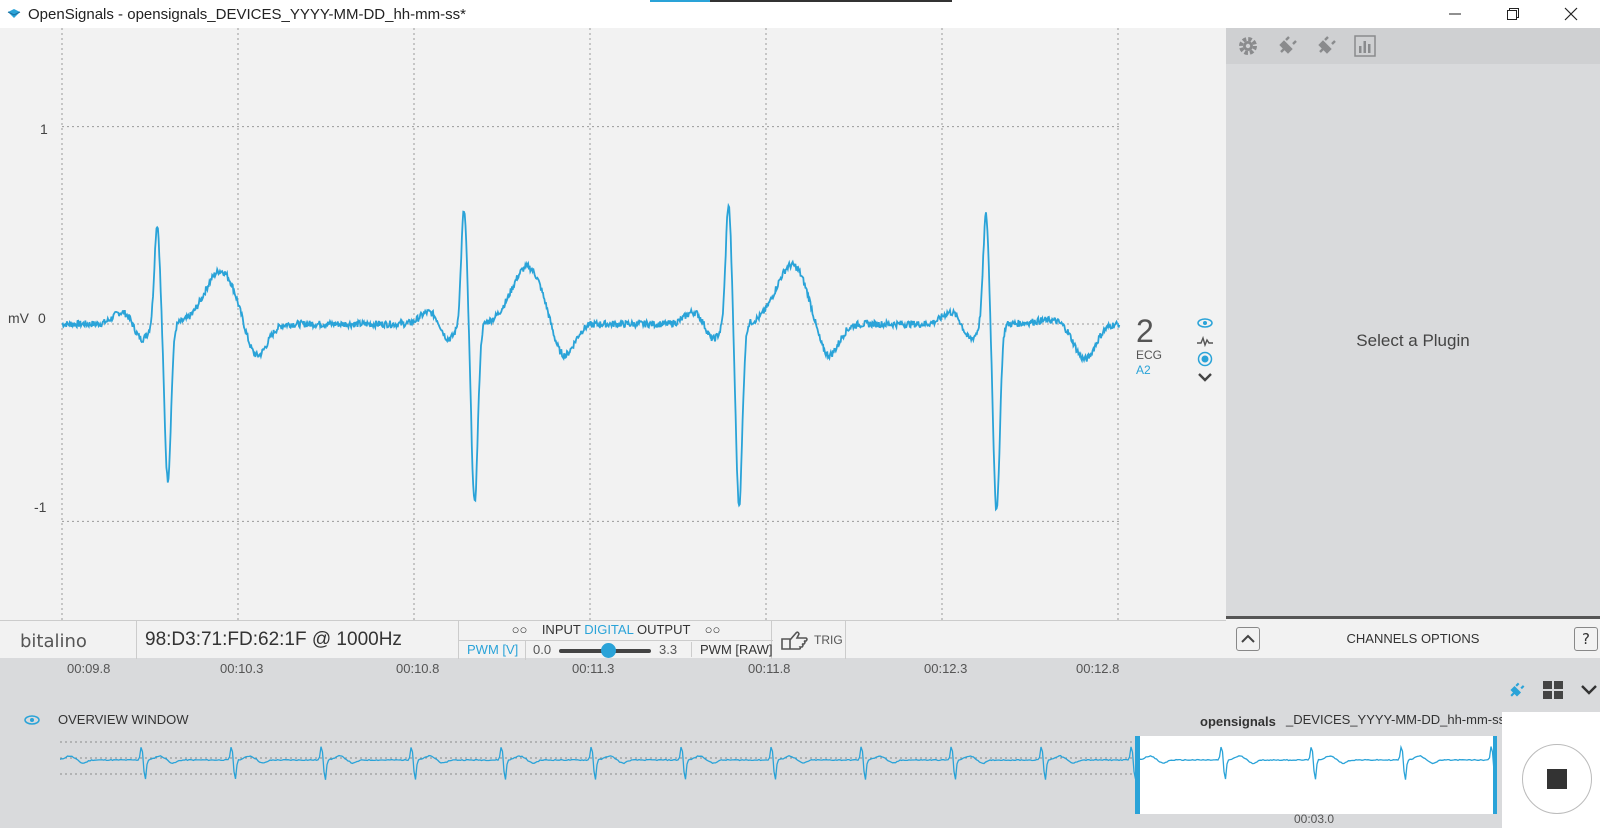 This screenshot has width=1600, height=828. What do you see at coordinates (44, 129) in the screenshot?
I see `y-tick-label: 1` at bounding box center [44, 129].